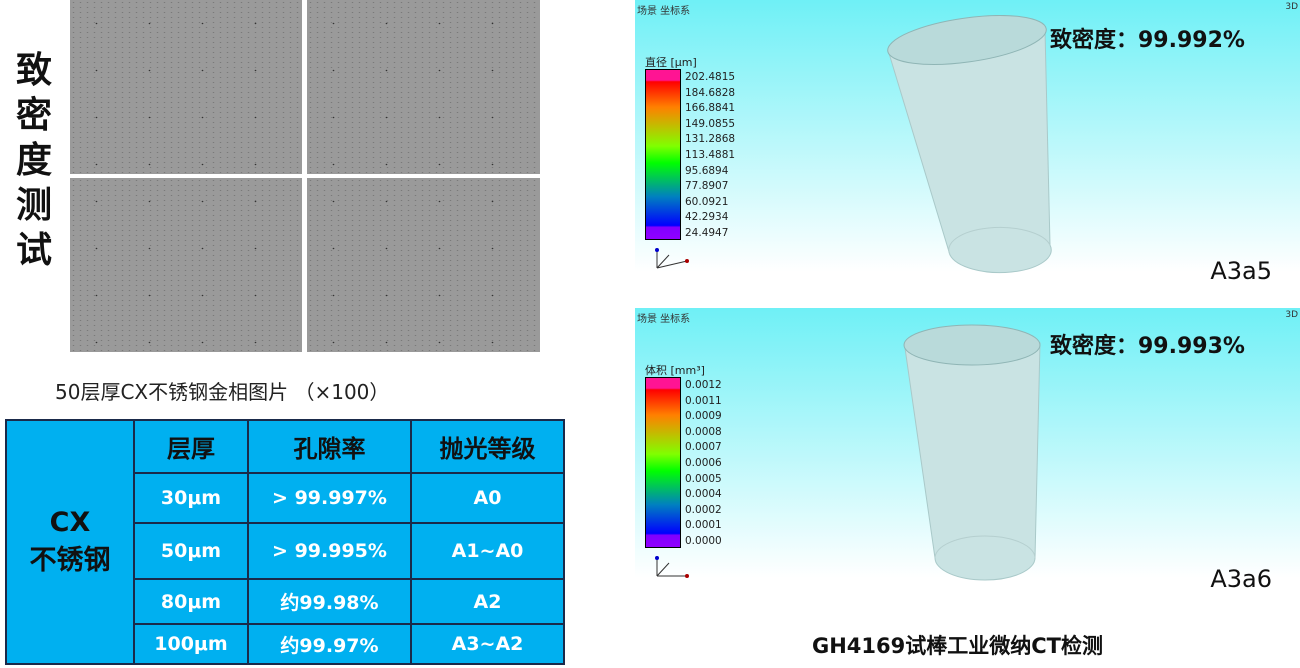 This screenshot has height=668, width=1300. Describe the element at coordinates (675, 370) in the screenshot. I see `scale-unit: 体积 [mm³]` at that location.